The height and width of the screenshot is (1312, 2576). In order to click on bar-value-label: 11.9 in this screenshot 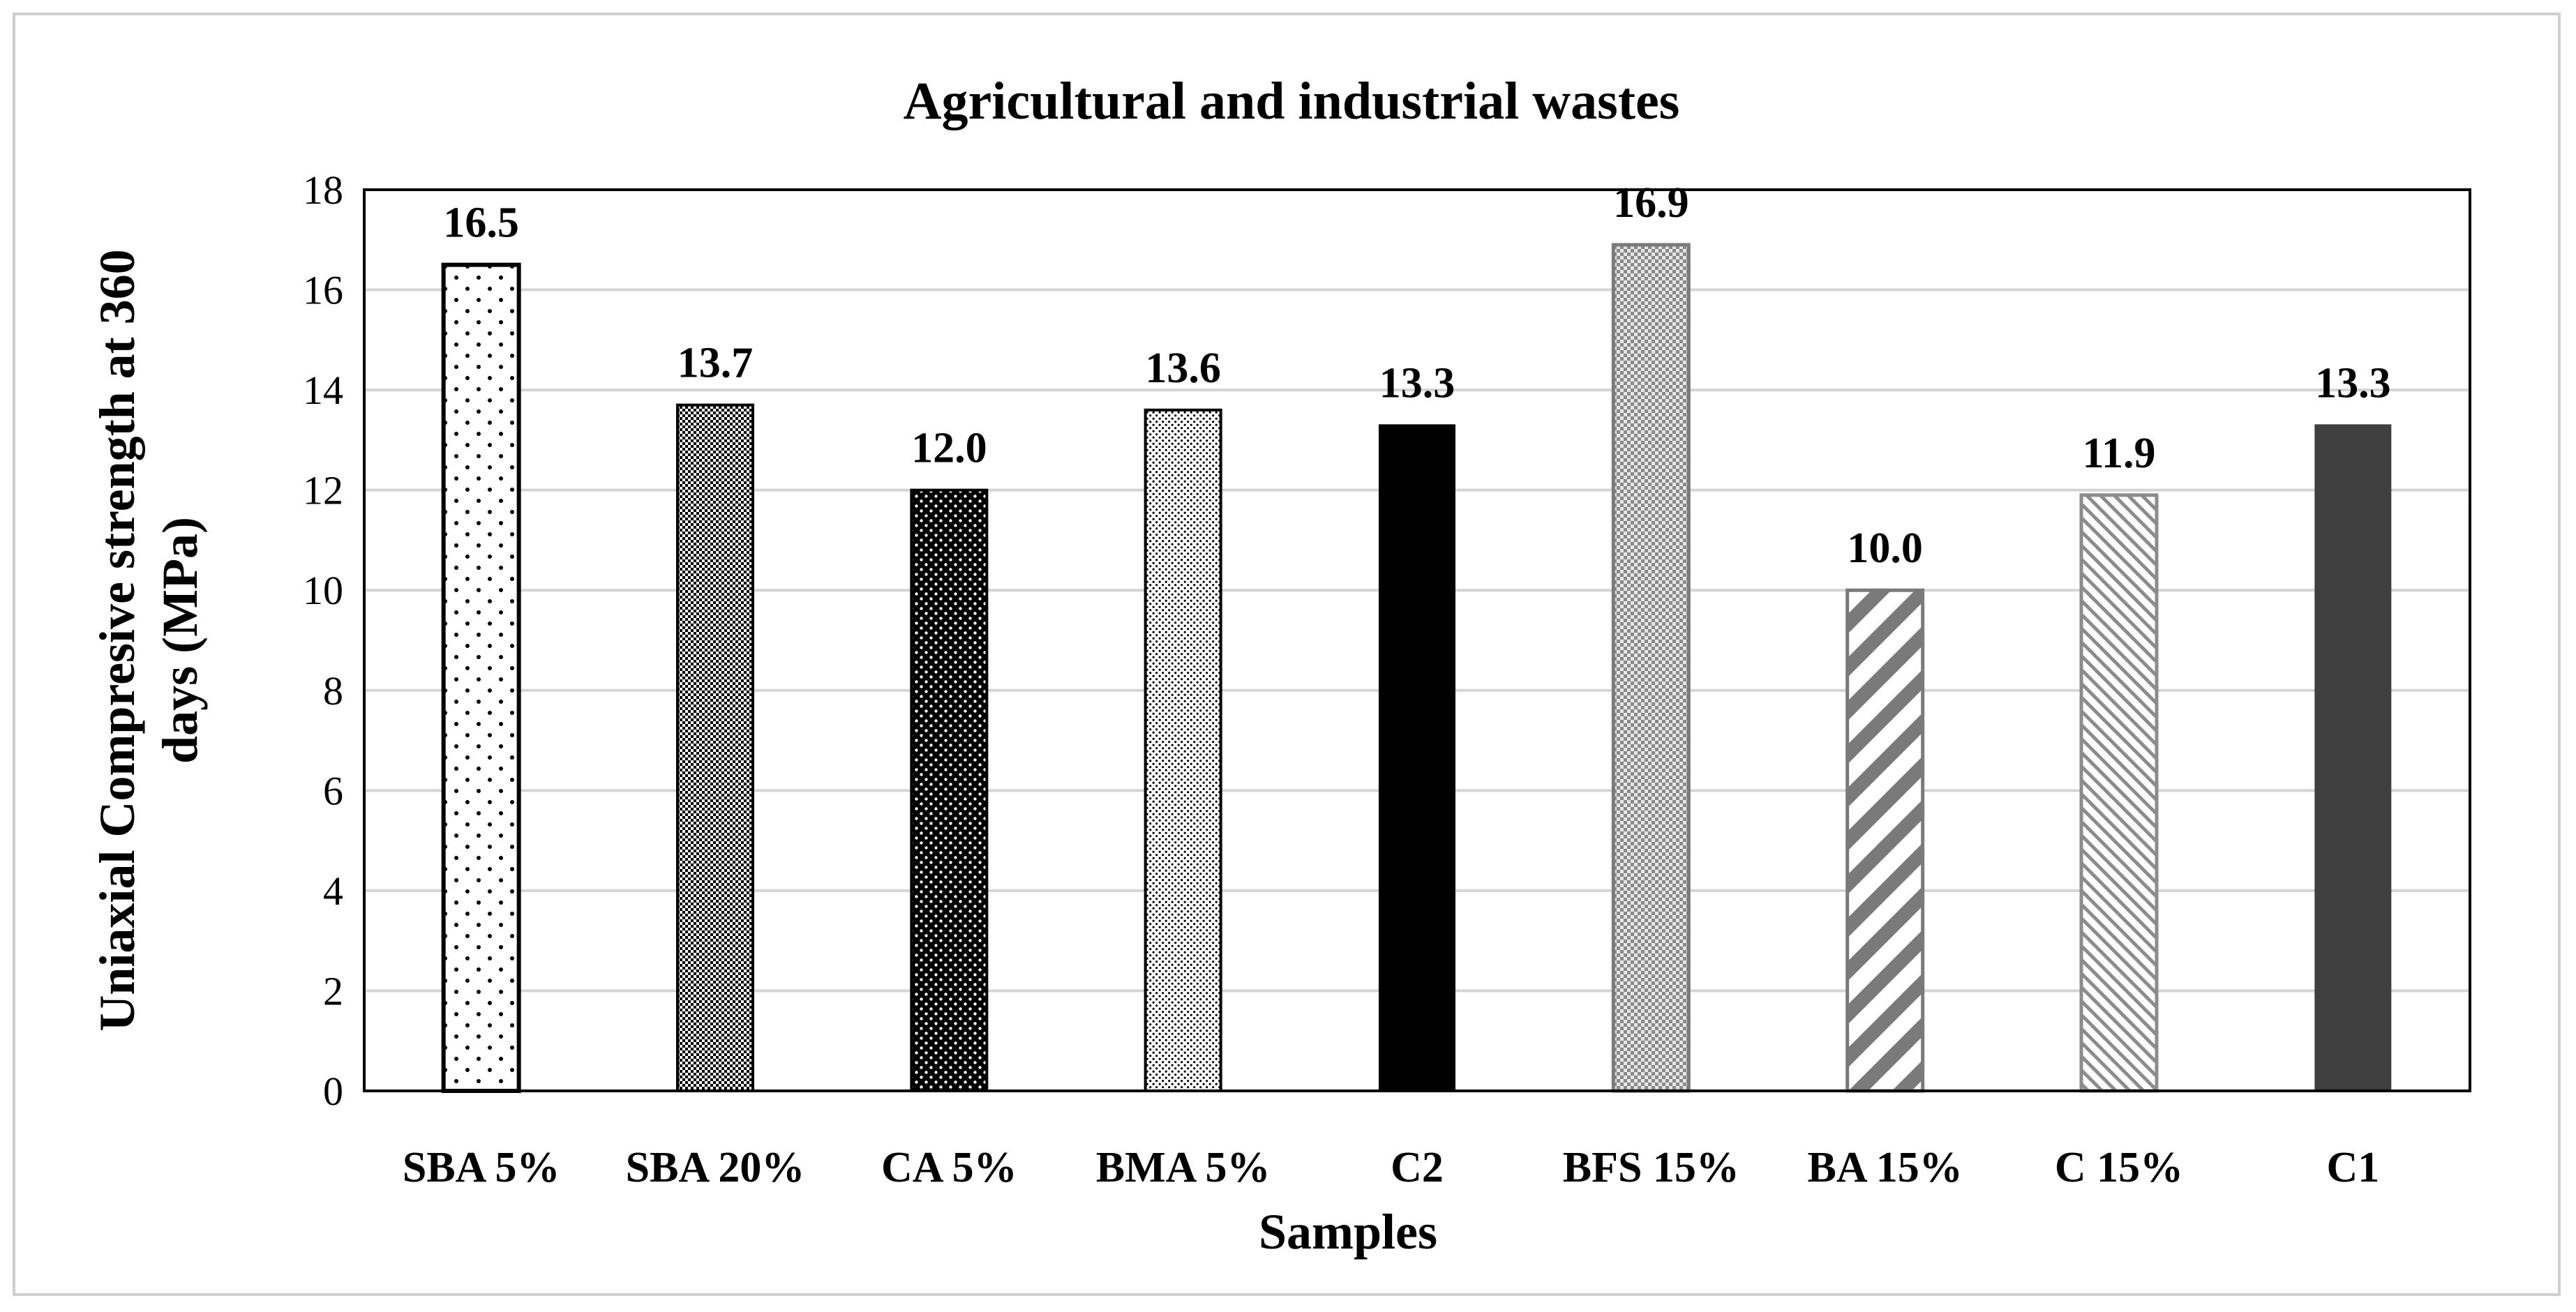, I will do `click(2118, 453)`.